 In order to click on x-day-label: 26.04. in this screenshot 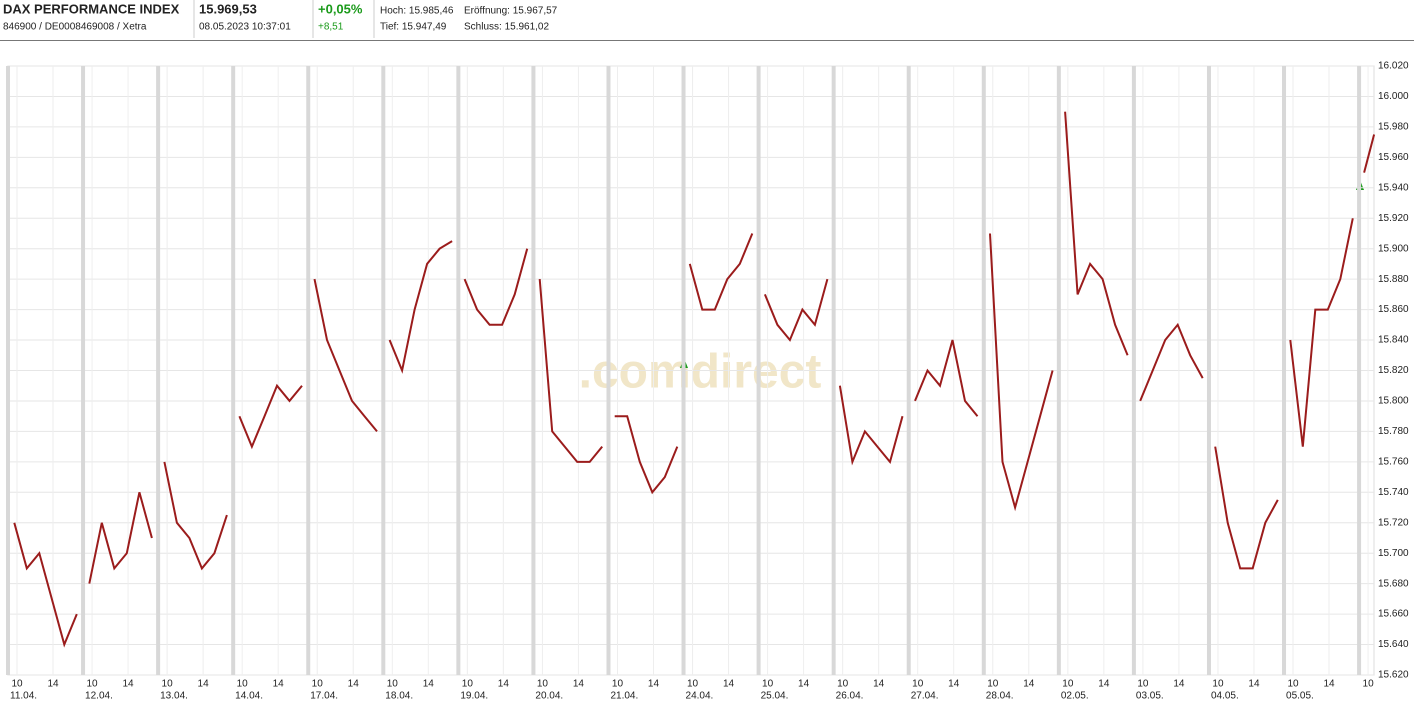, I will do `click(850, 696)`.